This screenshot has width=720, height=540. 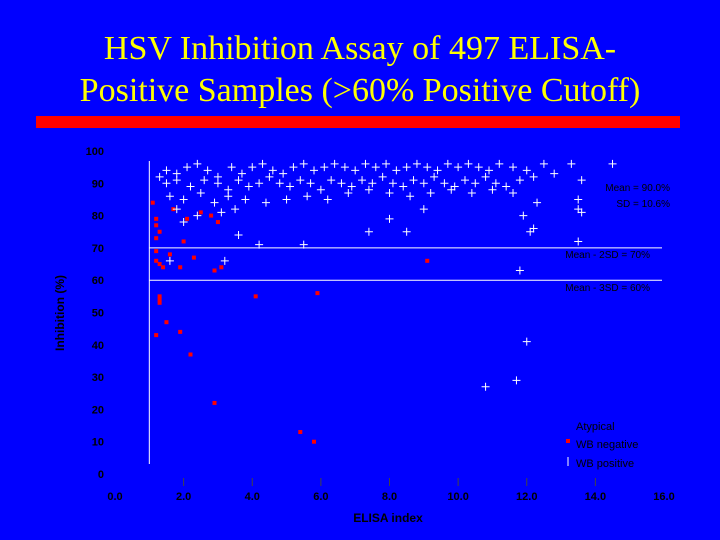 What do you see at coordinates (320, 497) in the screenshot?
I see `x-tick-label: 6.0` at bounding box center [320, 497].